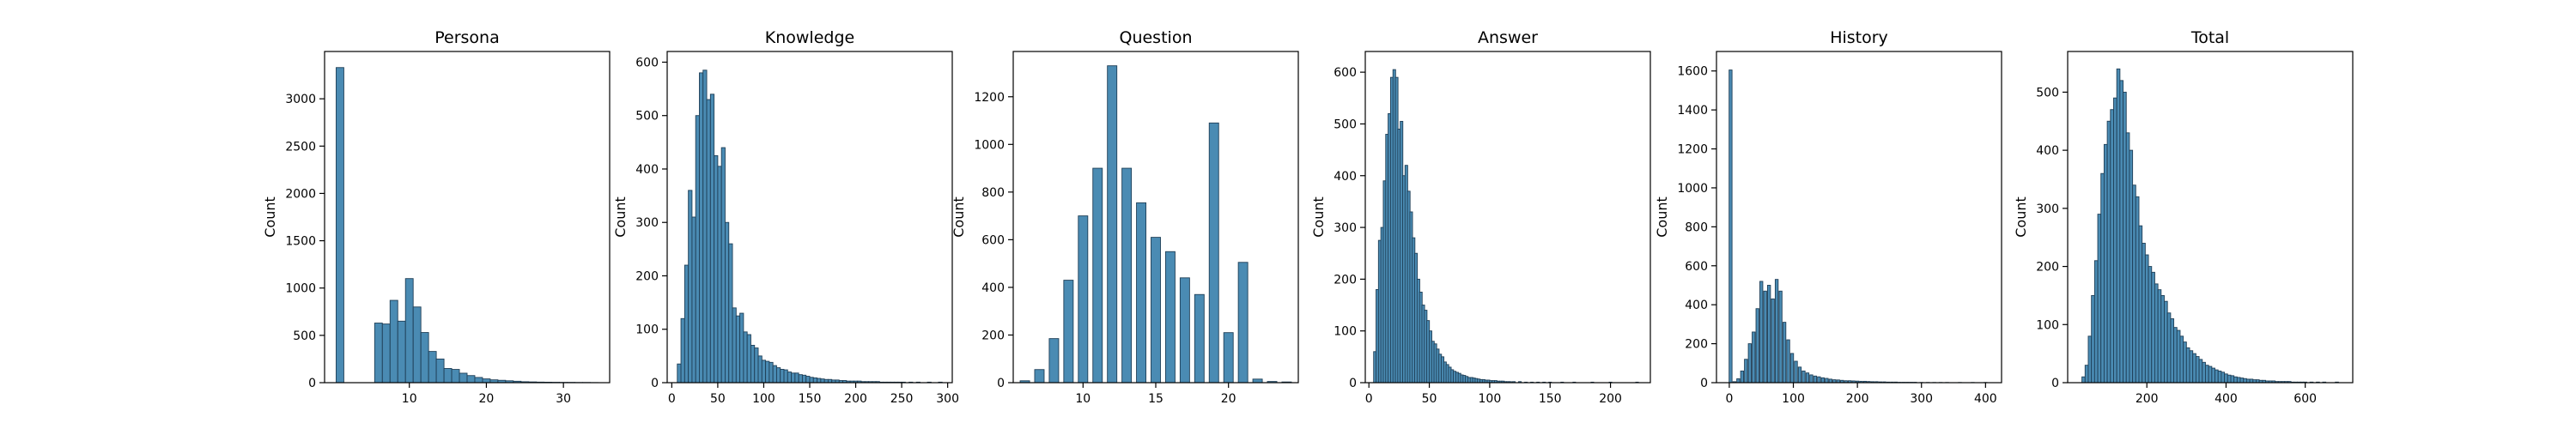 Image resolution: width=2576 pixels, height=429 pixels. Describe the element at coordinates (990, 145) in the screenshot. I see `y-tick-label: 1000` at that location.